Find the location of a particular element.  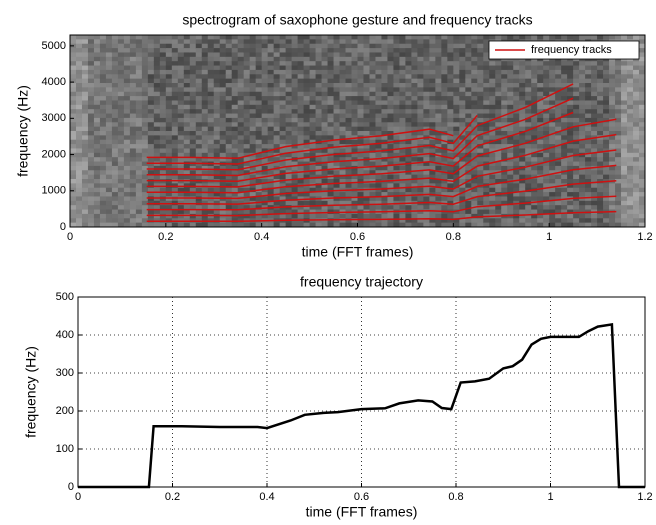

x-tick-label: 1.2 is located at coordinates (644, 497).